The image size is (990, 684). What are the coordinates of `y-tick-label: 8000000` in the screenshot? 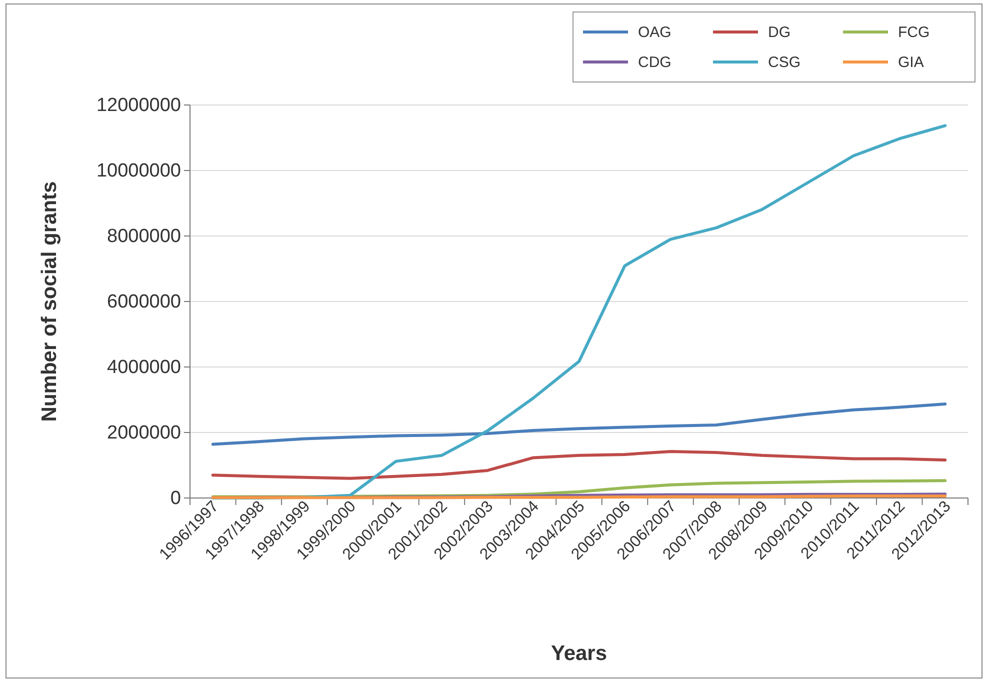 It's located at (144, 237).